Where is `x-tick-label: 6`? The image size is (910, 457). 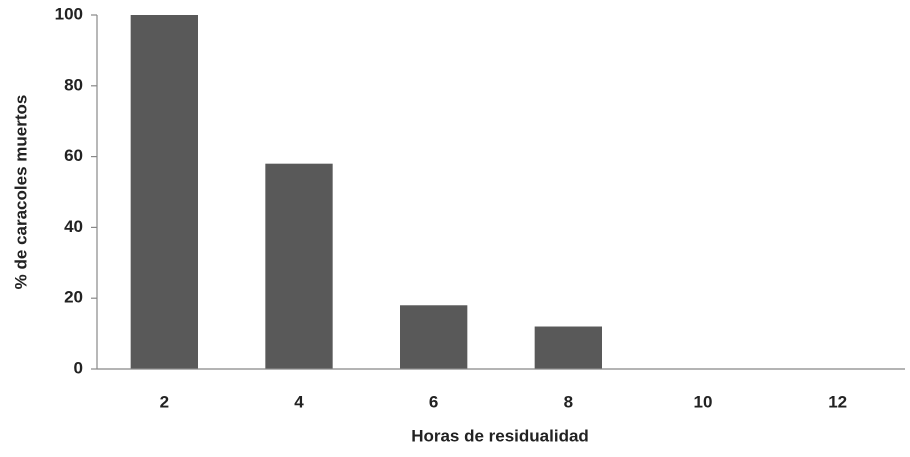 x-tick-label: 6 is located at coordinates (433, 401).